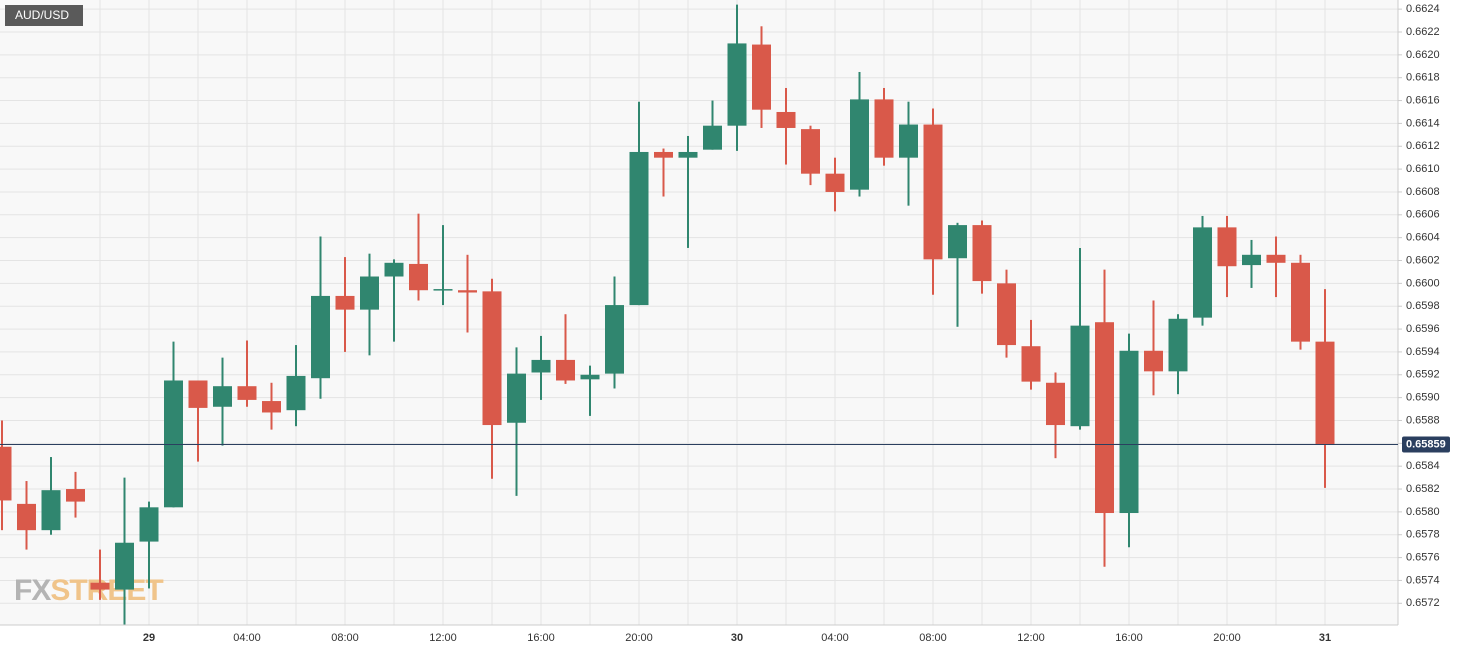 The image size is (1469, 651). Describe the element at coordinates (1423, 78) in the screenshot. I see `y-tick-label: 0.6618` at that location.